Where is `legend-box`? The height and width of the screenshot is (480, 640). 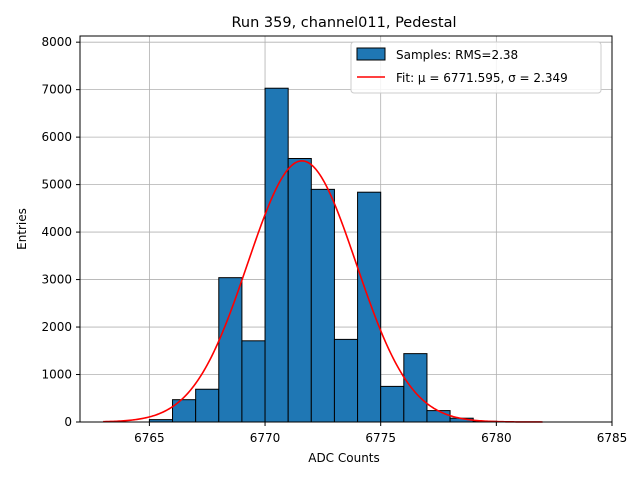 legend-box is located at coordinates (476, 67).